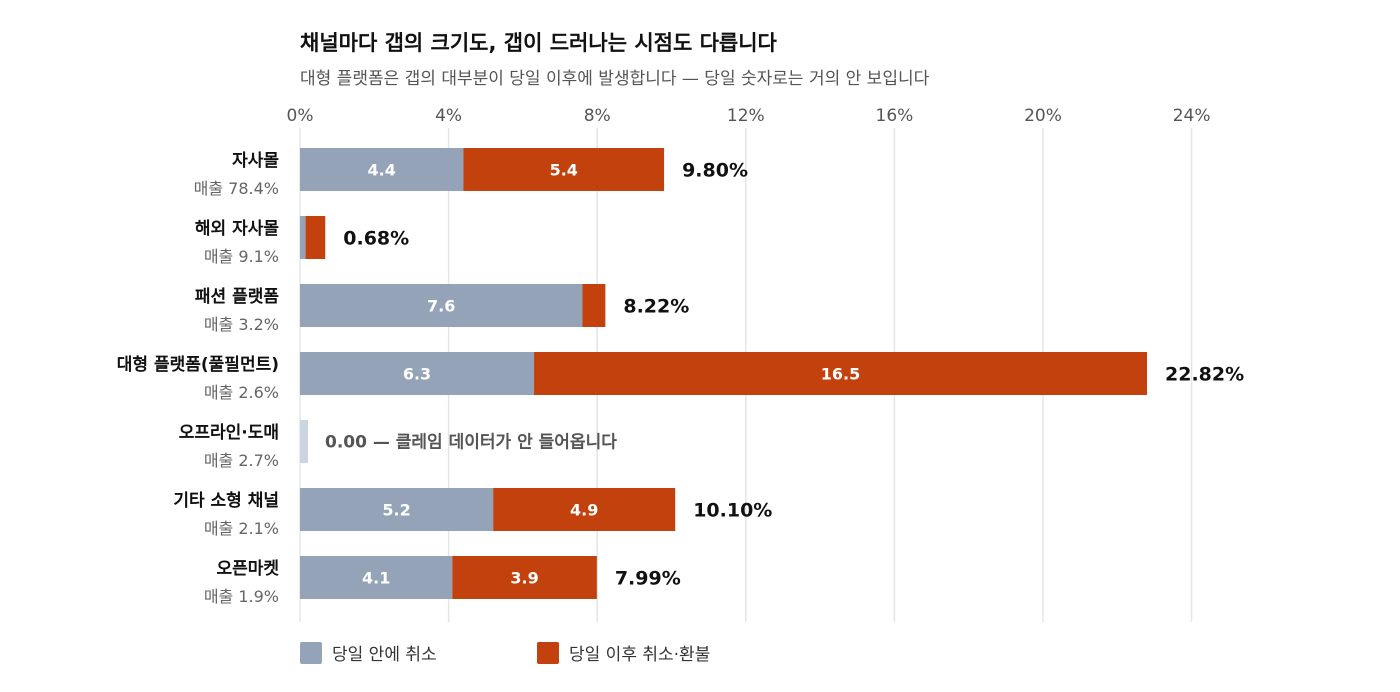  Describe the element at coordinates (247, 569) in the screenshot. I see `category-label: 오픈마켓` at that location.